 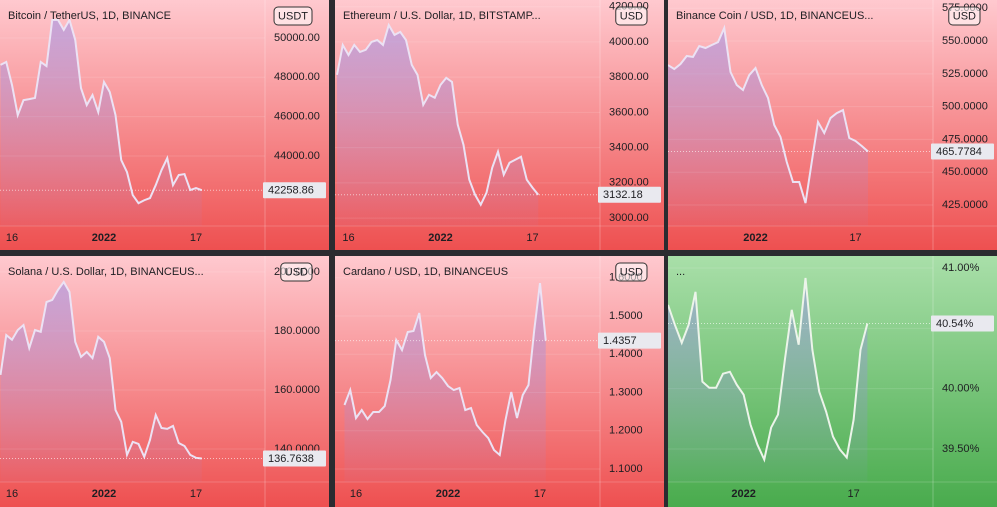 What do you see at coordinates (626, 469) in the screenshot?
I see `y-tick-label: 1.1000` at bounding box center [626, 469].